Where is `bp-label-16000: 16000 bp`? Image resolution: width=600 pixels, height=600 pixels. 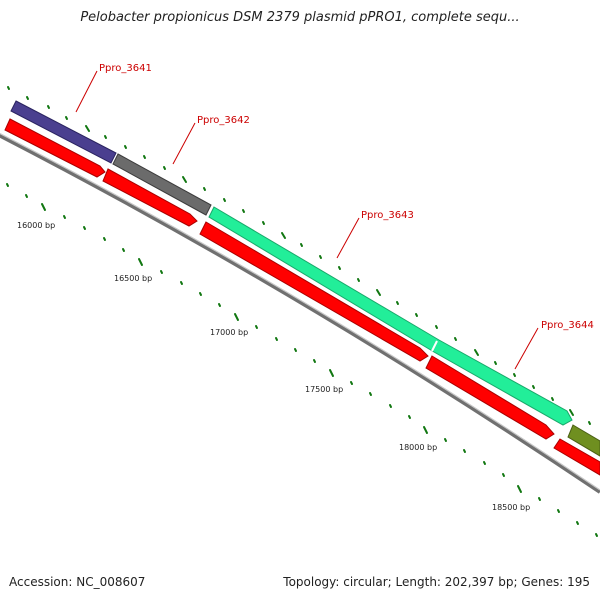
bp-label-16000: 16000 bp is located at coordinates (36, 225).